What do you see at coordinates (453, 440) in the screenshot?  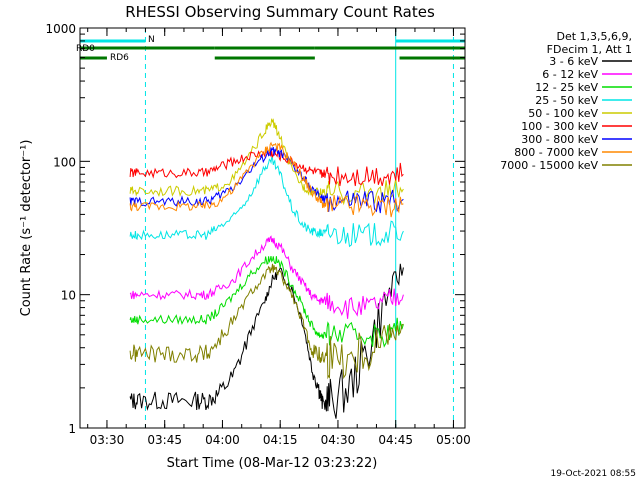 I see `x-tick-label: 05:00` at bounding box center [453, 440].